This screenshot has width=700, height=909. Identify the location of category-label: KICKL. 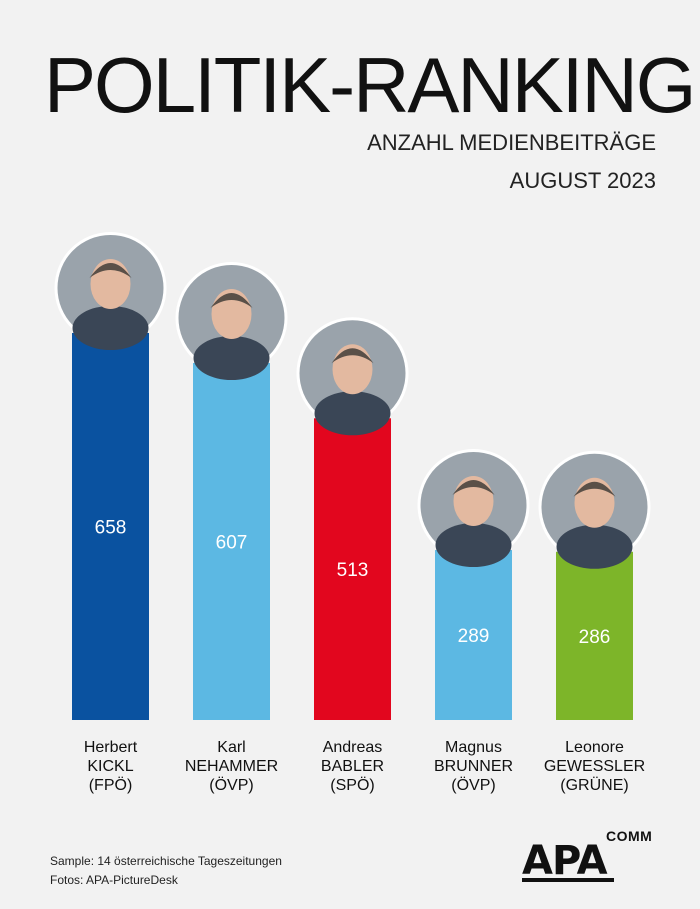
(110, 766).